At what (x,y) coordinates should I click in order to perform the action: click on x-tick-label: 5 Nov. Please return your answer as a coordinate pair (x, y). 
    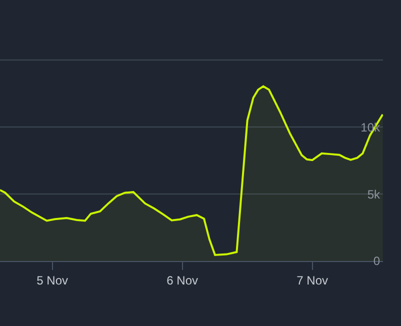
    Looking at the image, I should click on (52, 280).